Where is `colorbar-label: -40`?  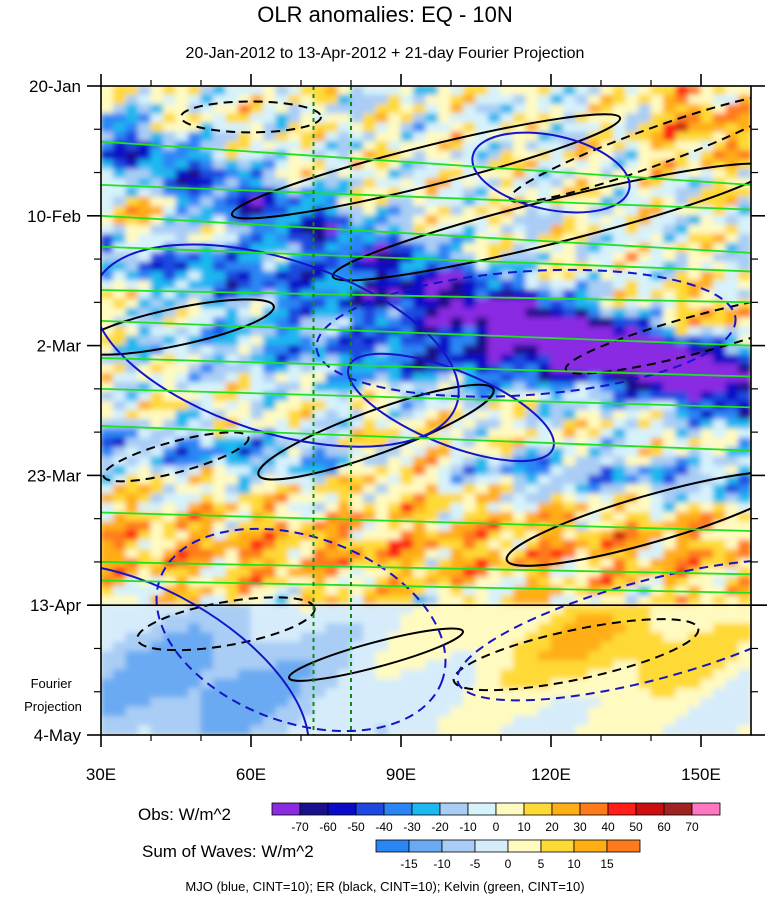 colorbar-label: -40 is located at coordinates (384, 827).